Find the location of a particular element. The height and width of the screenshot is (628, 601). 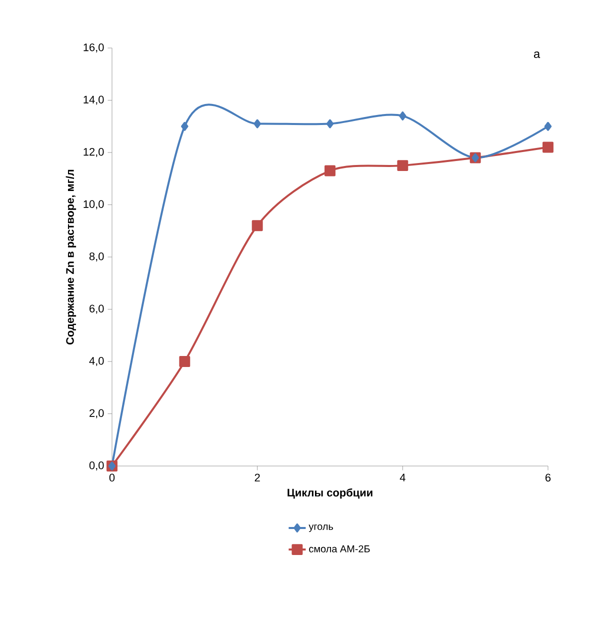

y-tick-label: 10,0 is located at coordinates (94, 205).